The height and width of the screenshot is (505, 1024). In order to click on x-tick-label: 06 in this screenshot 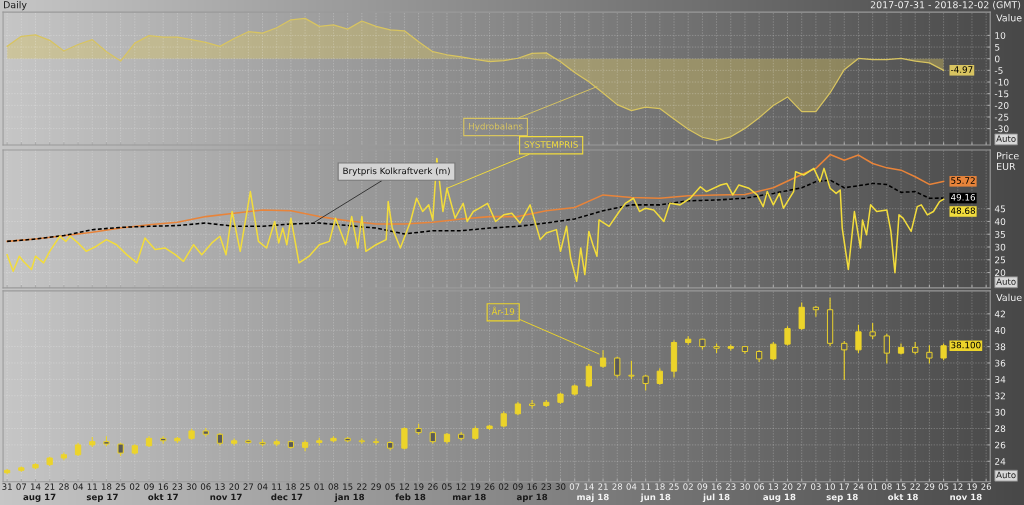, I will do `click(205, 486)`.